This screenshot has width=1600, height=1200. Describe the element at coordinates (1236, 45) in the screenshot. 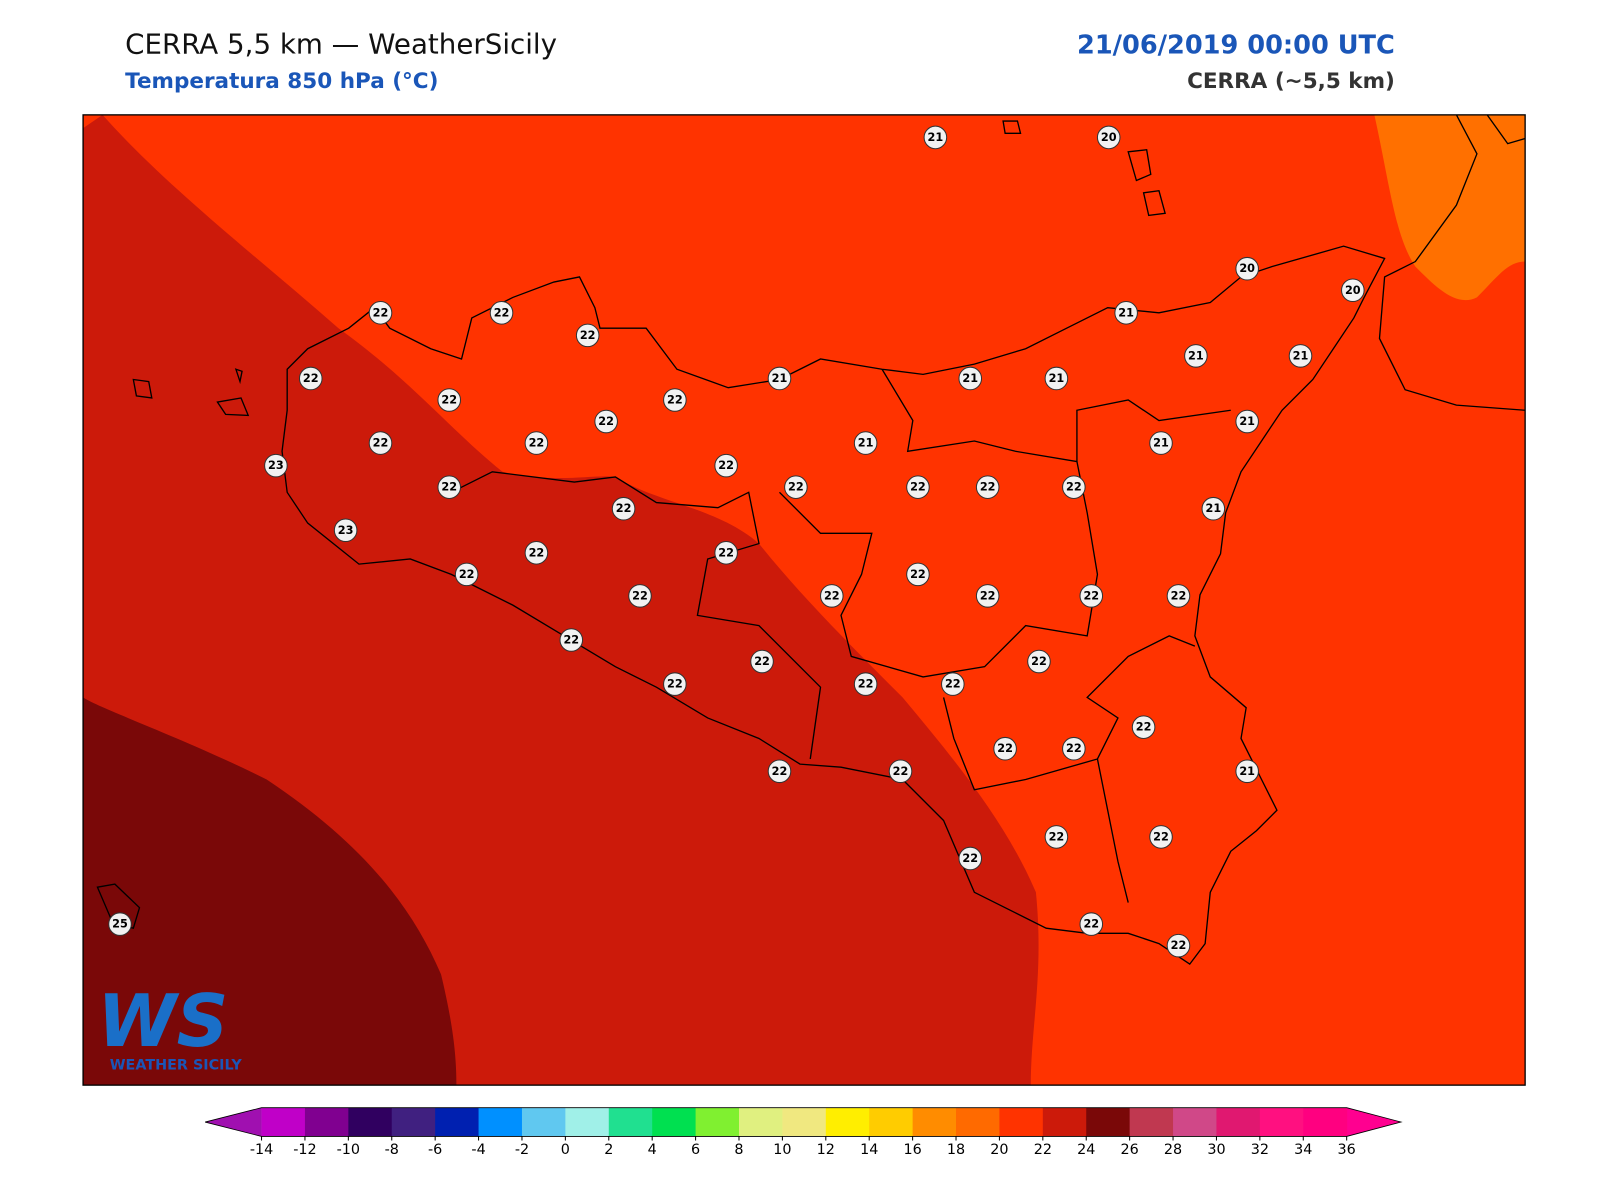

I see `datetime: 21/06/2019 00:00 UTC` at that location.